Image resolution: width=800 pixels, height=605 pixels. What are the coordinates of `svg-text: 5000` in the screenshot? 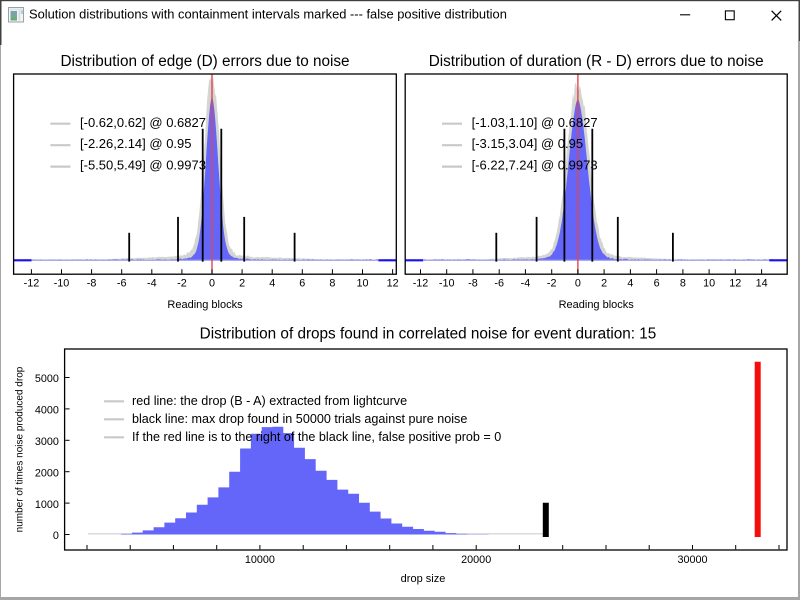 It's located at (47, 379).